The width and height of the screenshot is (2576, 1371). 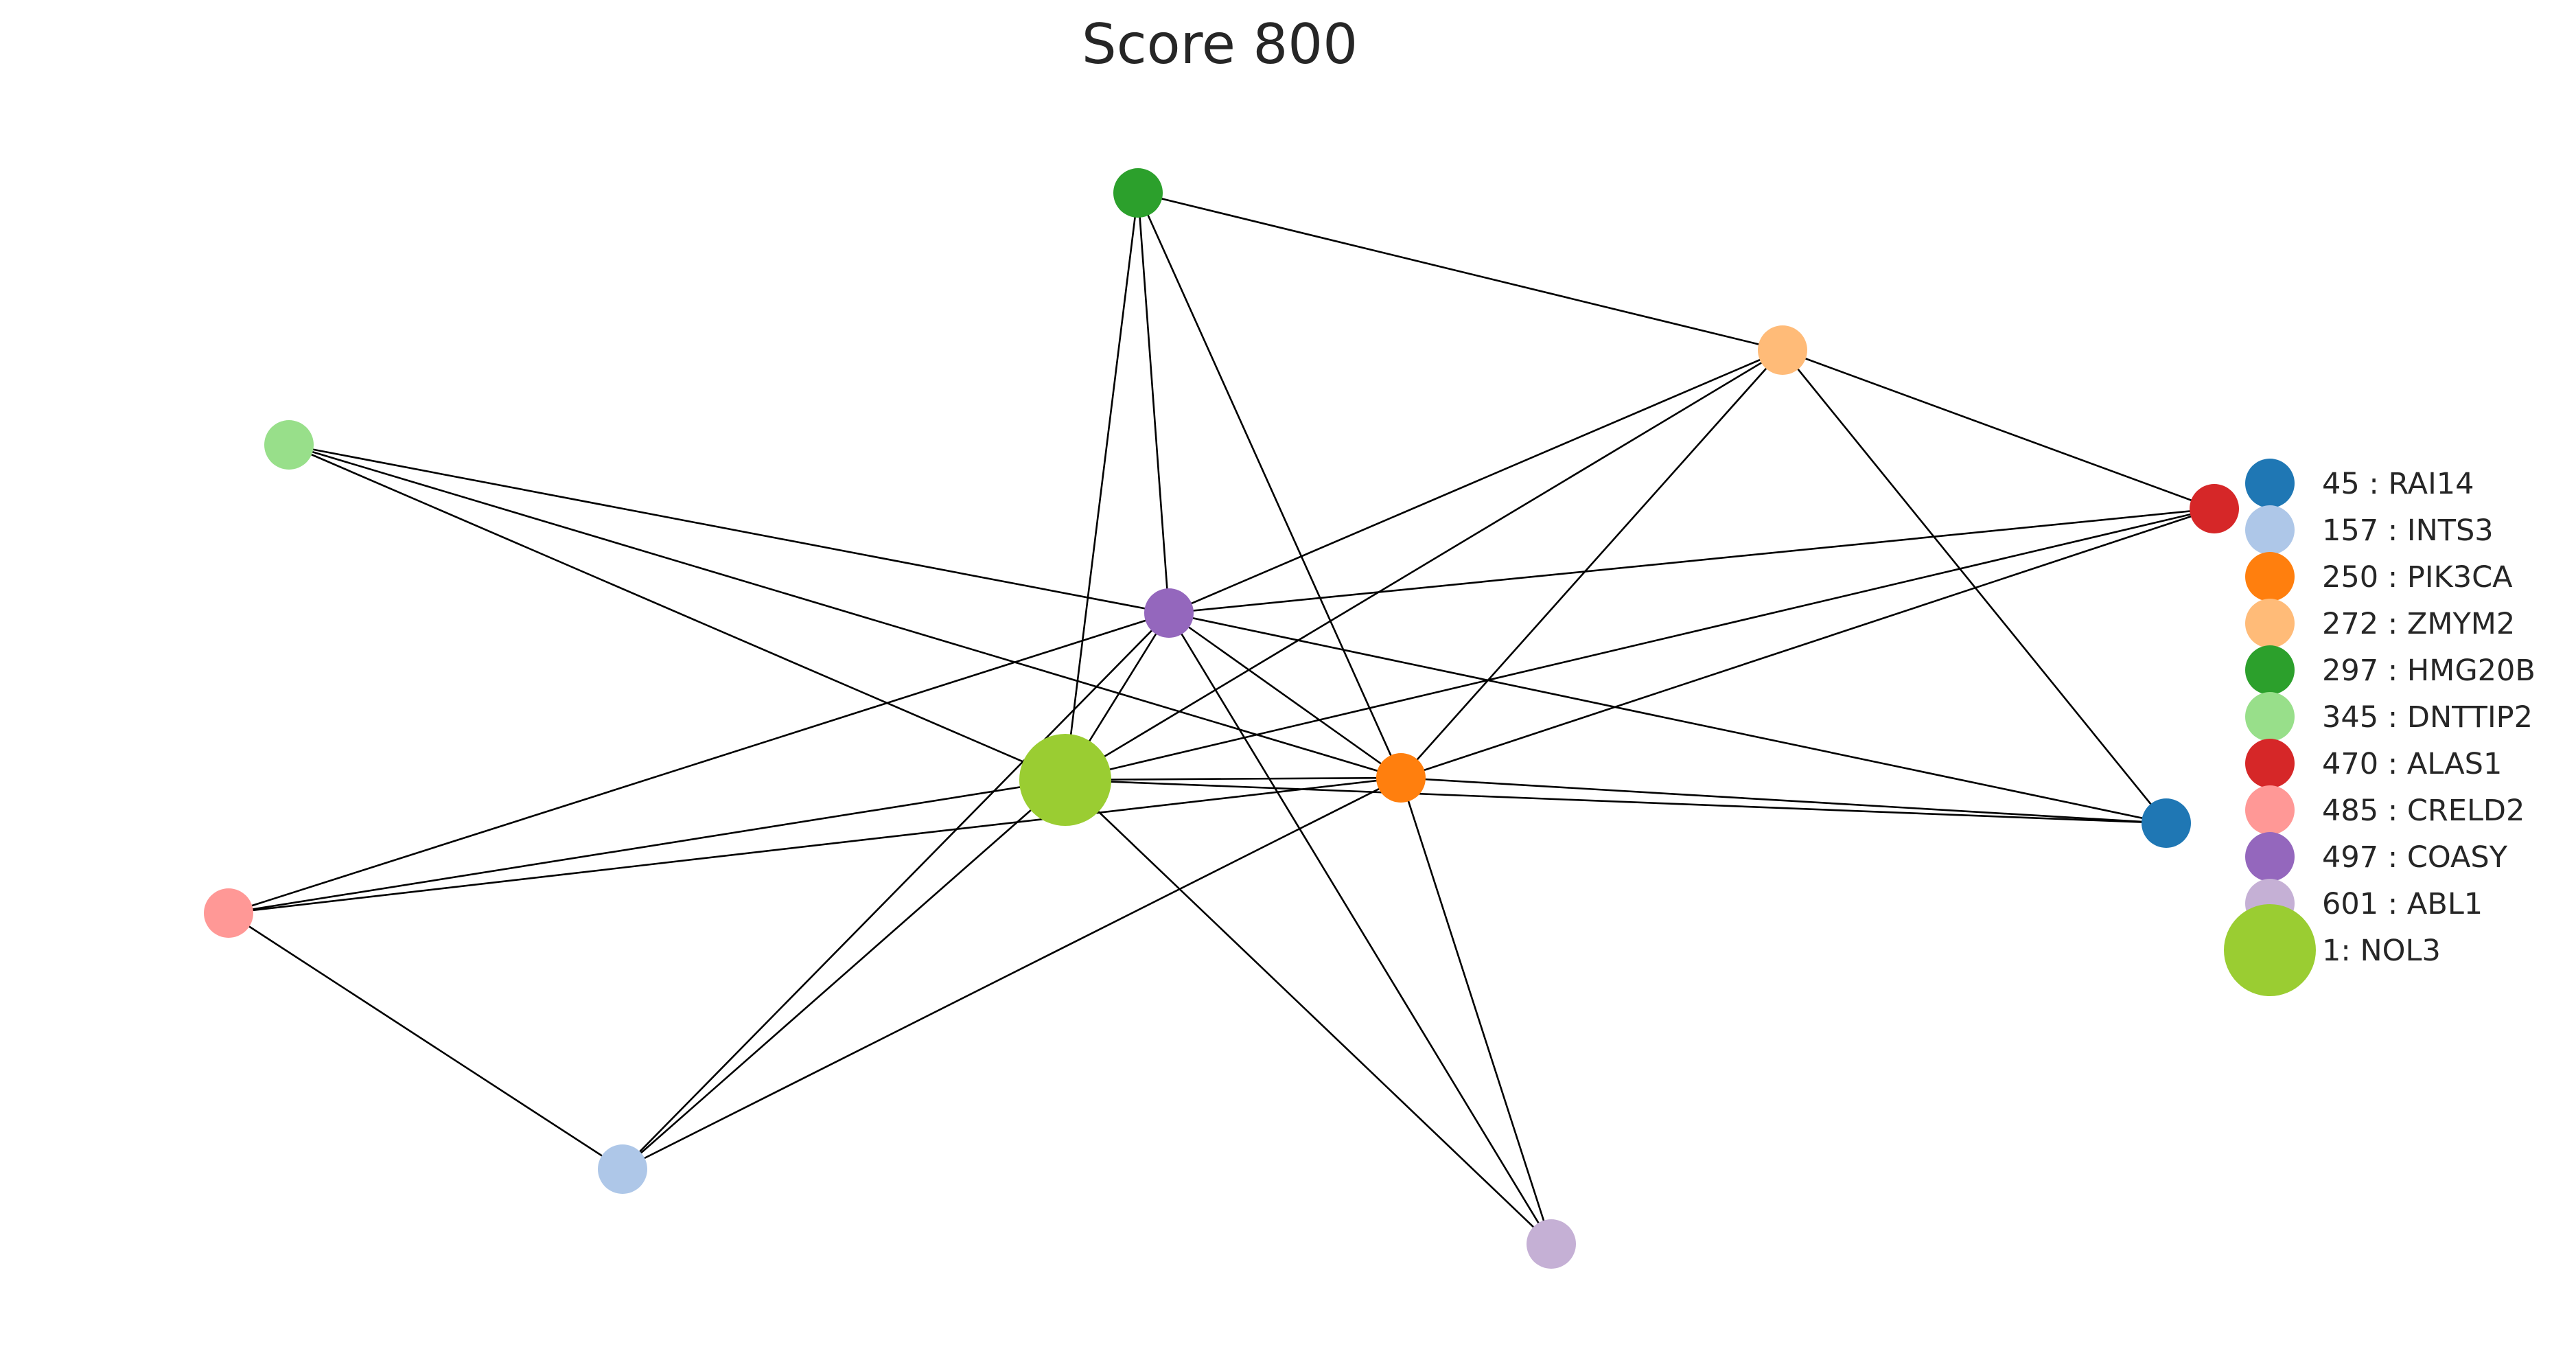 I want to click on node-ints3, so click(x=622, y=1169).